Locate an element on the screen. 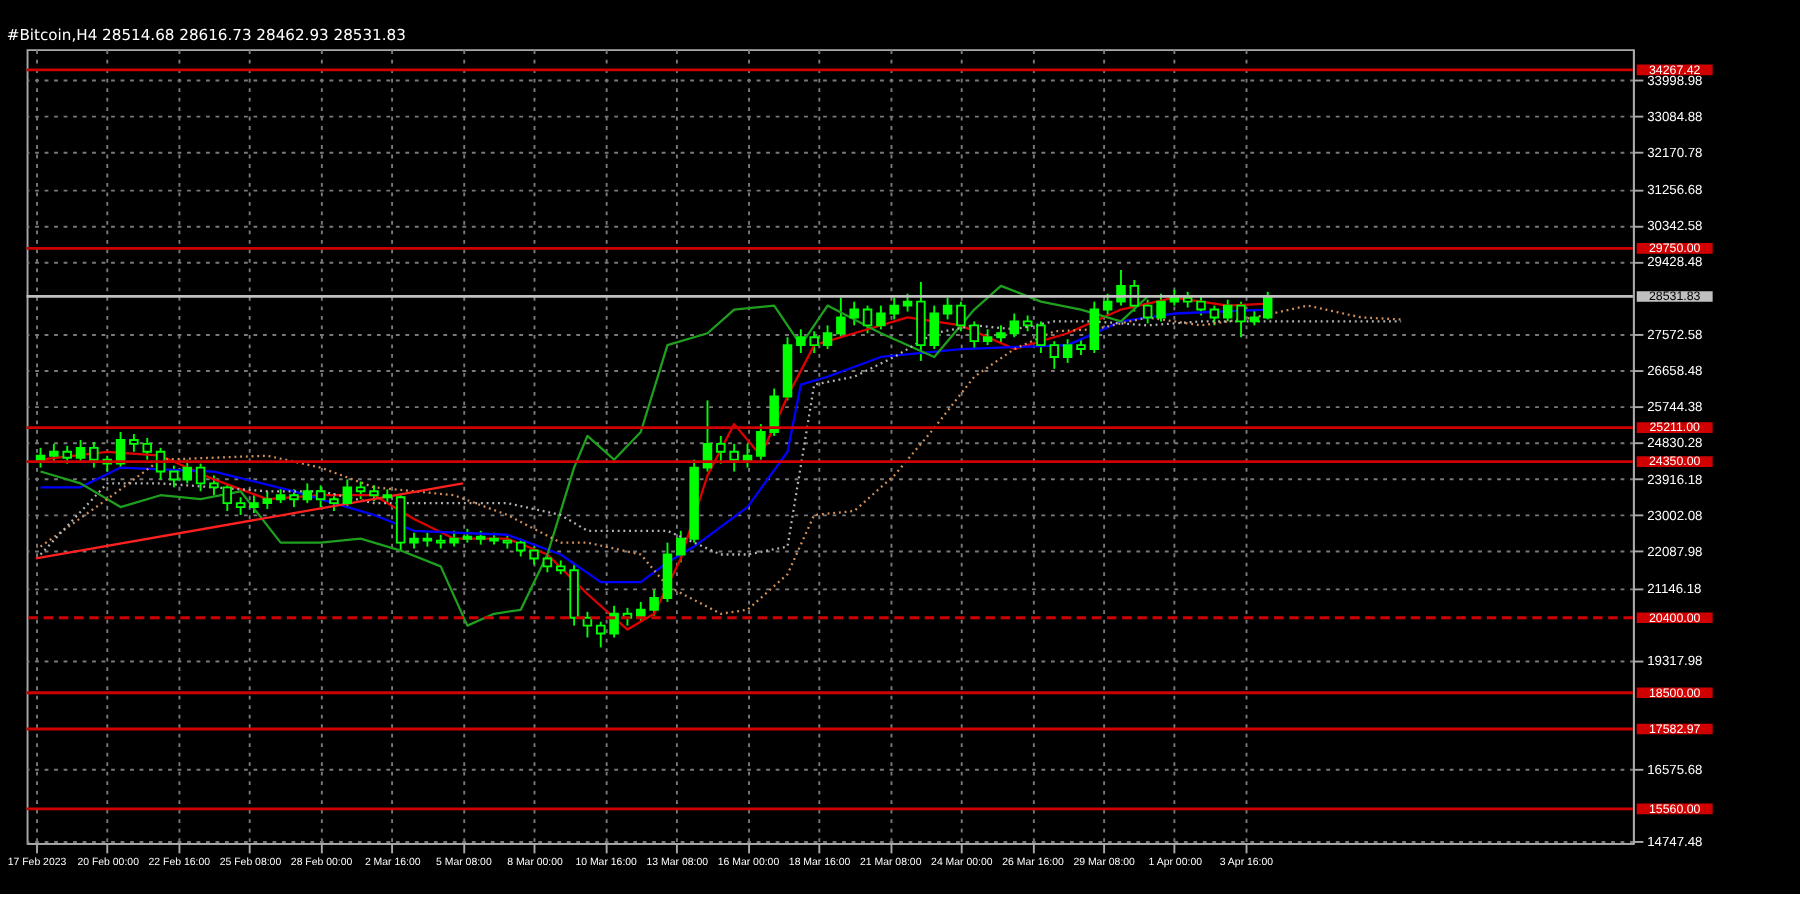  chart-title: #Bitcoin,H4 28514.68 28616.73 28462.93 28531.83 is located at coordinates (206, 34).